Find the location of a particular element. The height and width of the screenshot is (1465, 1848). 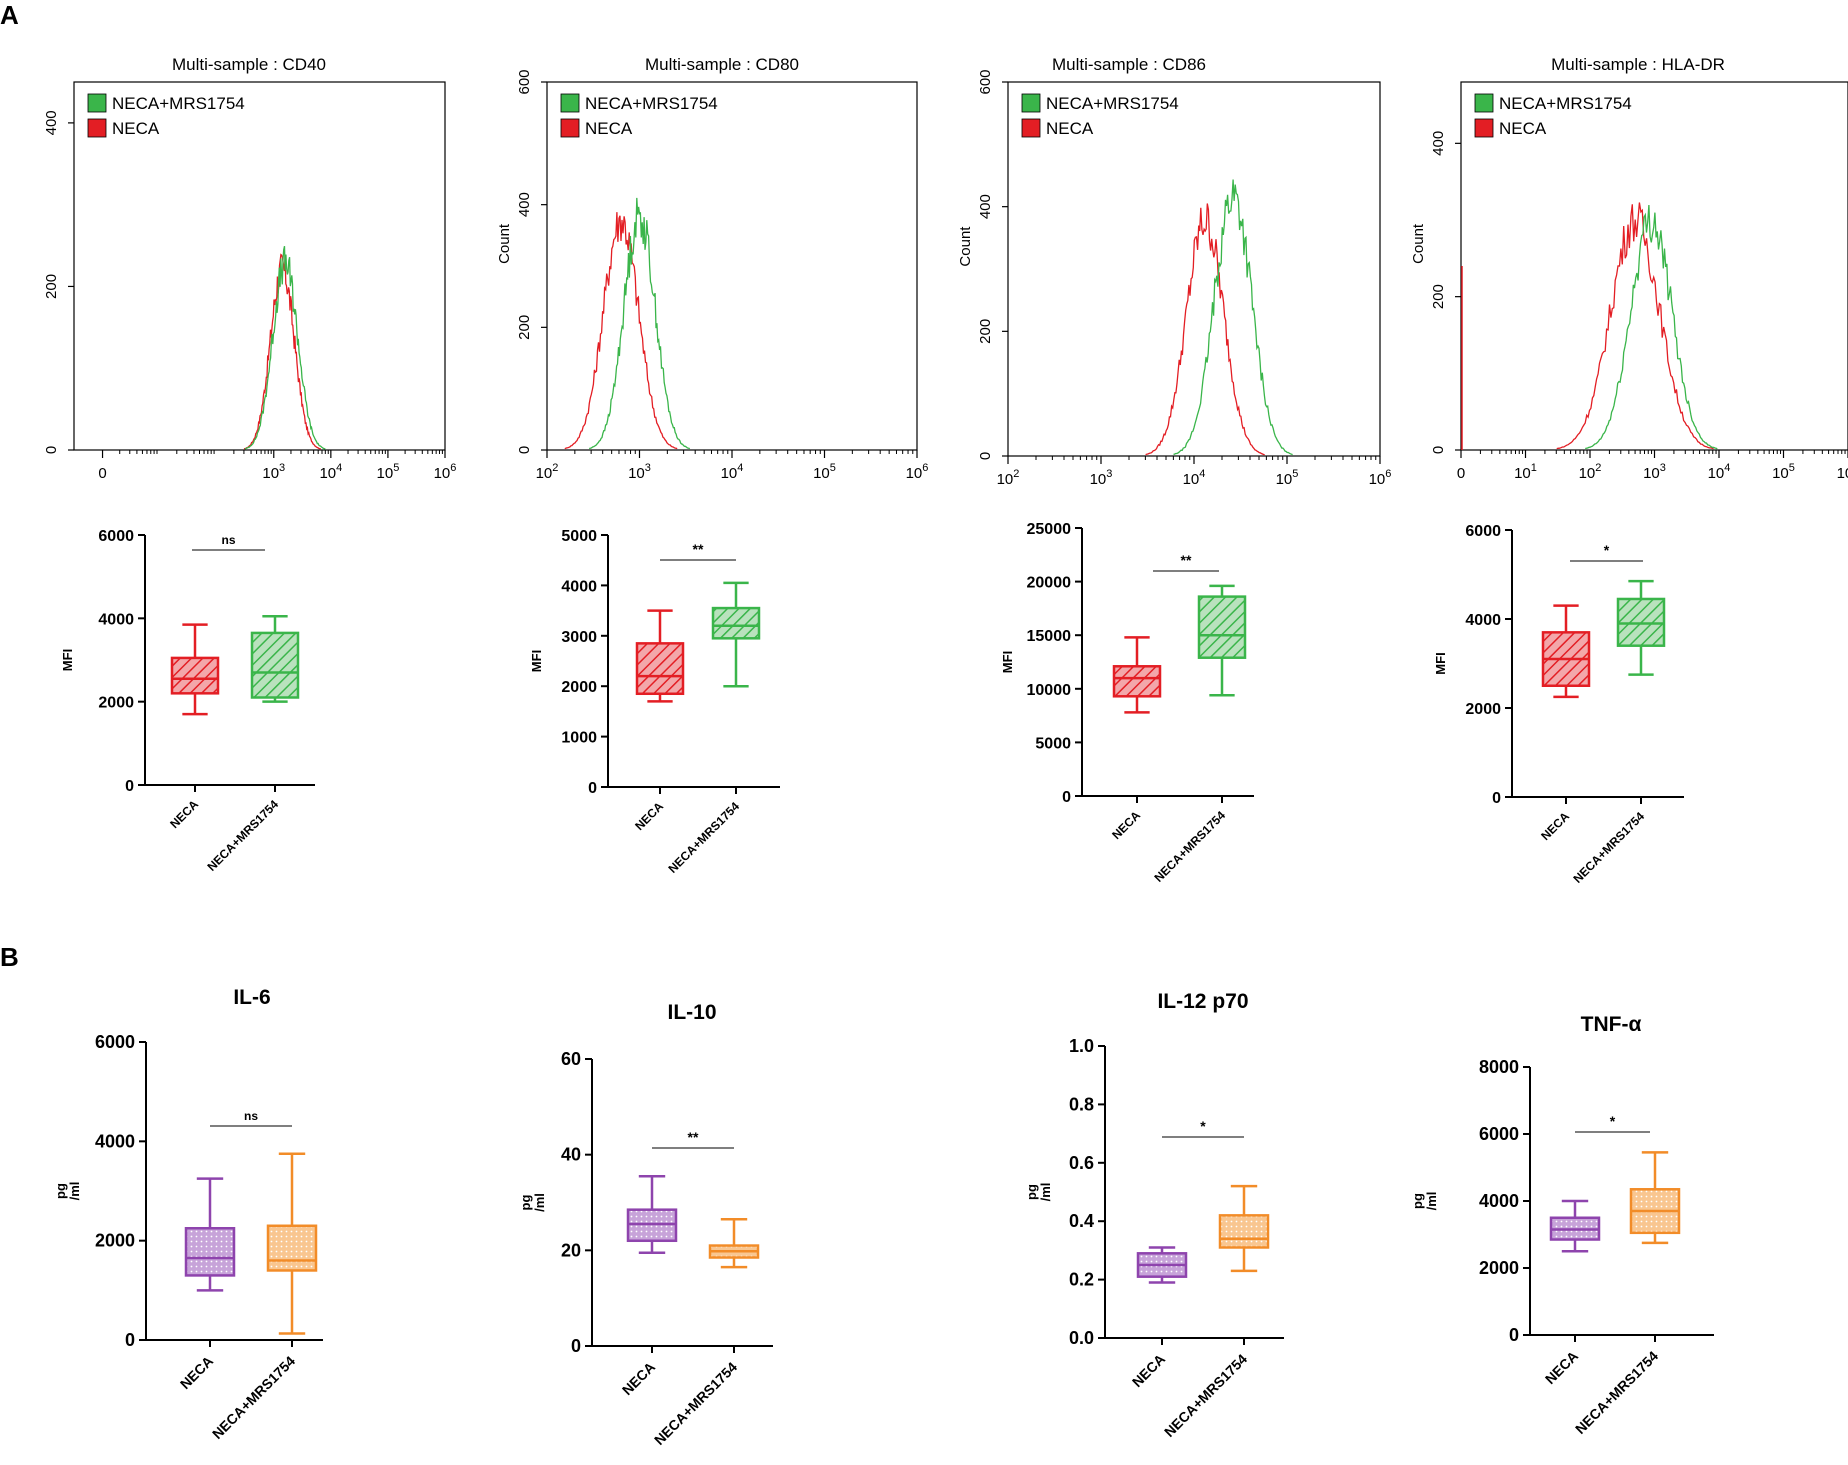

y-tick-label: 2000 is located at coordinates (116, 703).